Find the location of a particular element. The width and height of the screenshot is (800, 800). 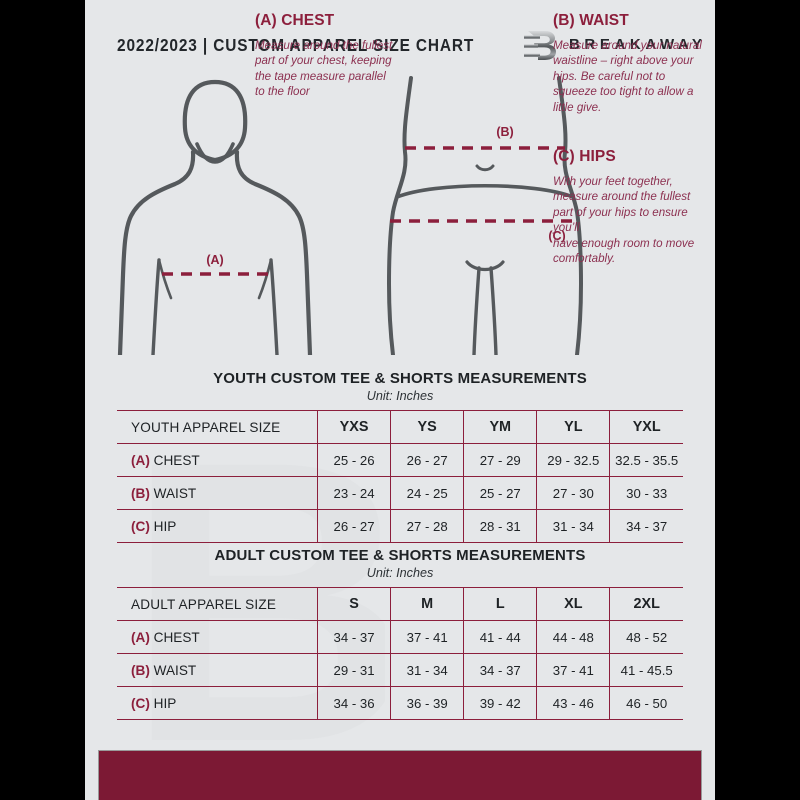

youth-waist-yl: 27 - 30 is located at coordinates (573, 493).